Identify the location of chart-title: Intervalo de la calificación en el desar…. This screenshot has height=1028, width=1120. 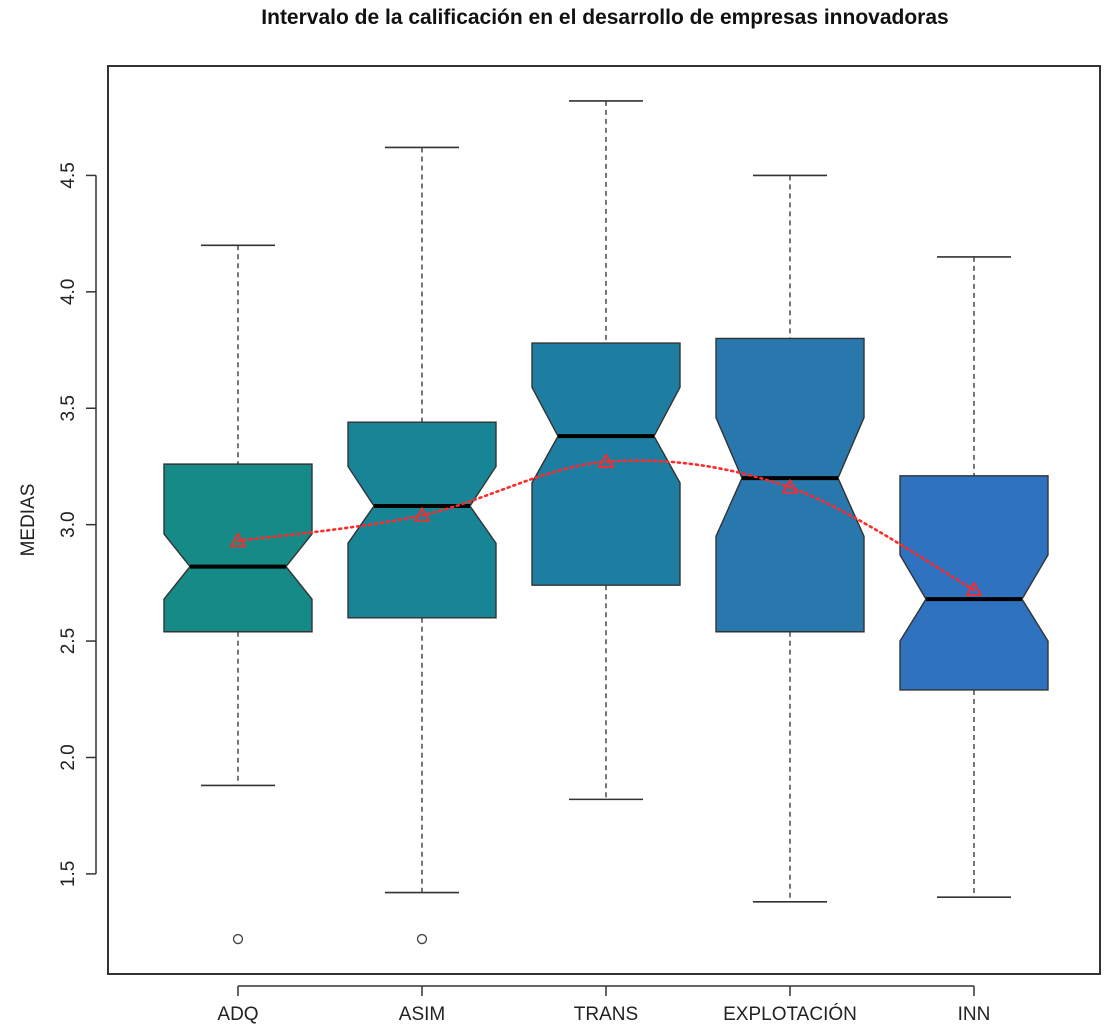
(605, 17).